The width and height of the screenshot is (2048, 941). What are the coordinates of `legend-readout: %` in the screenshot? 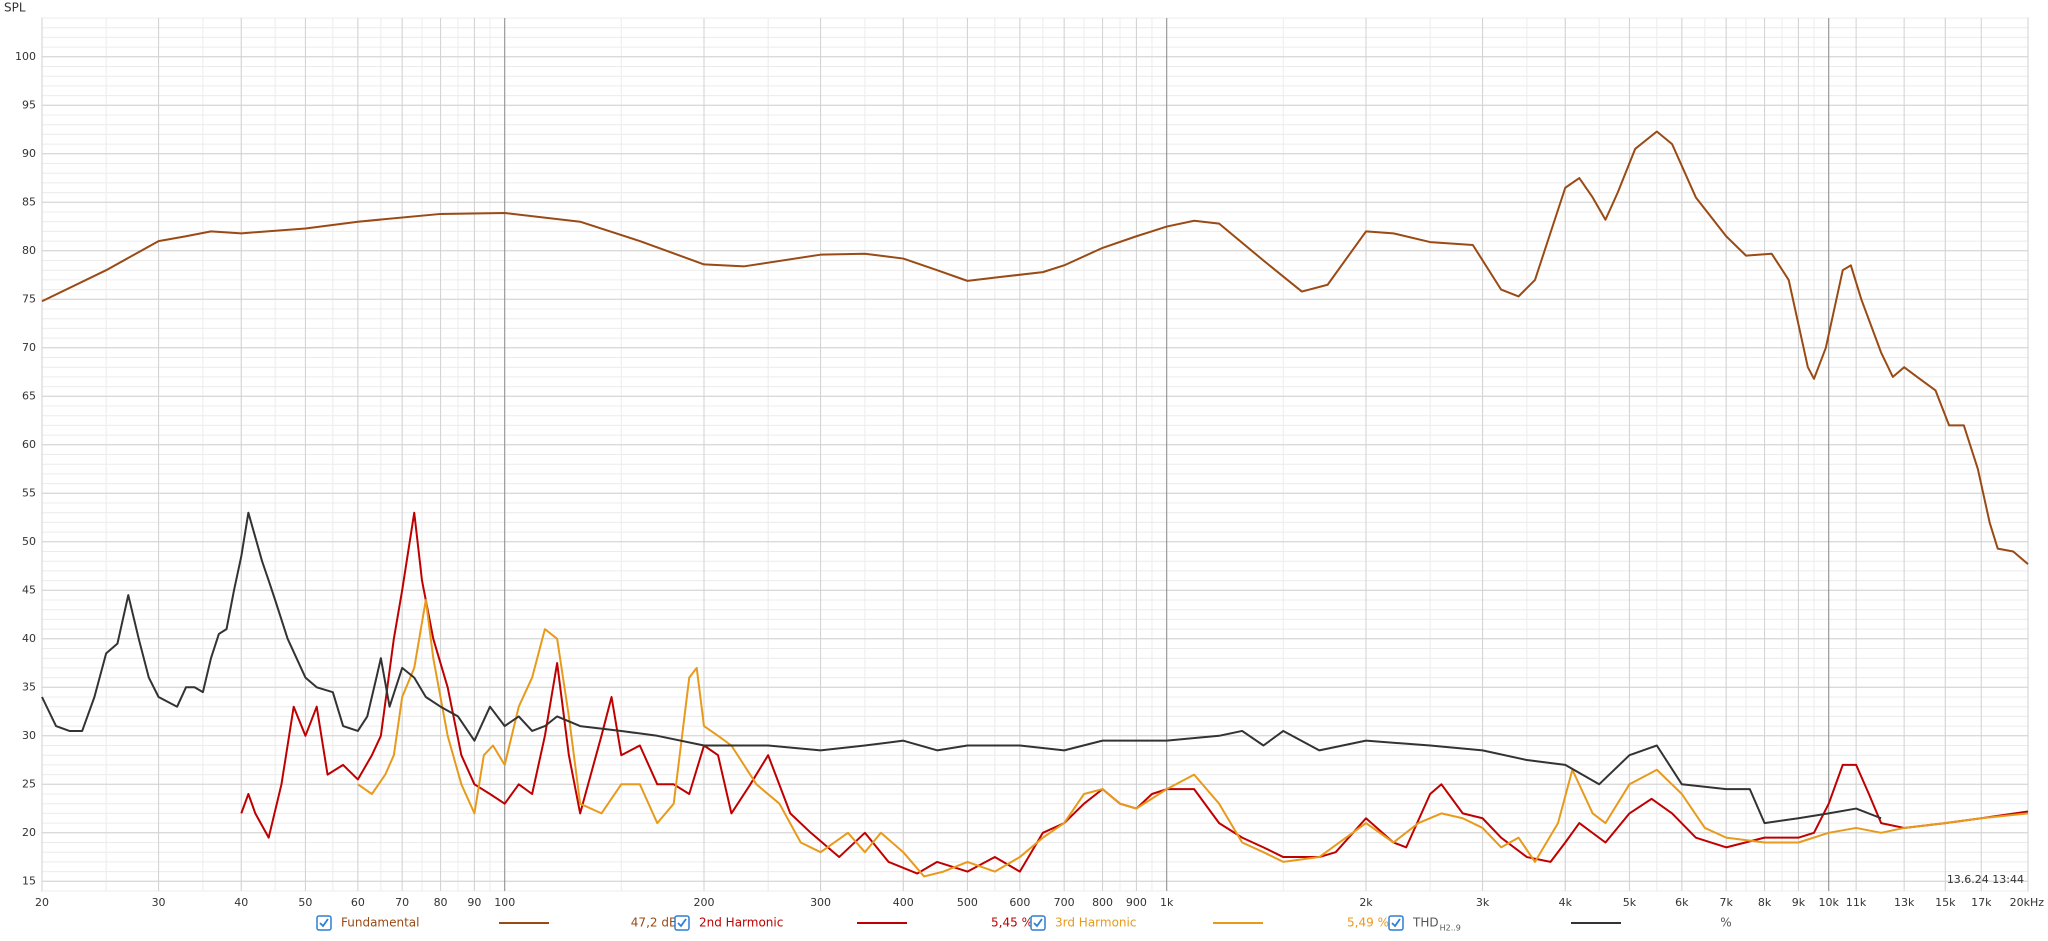 It's located at (1725, 923).